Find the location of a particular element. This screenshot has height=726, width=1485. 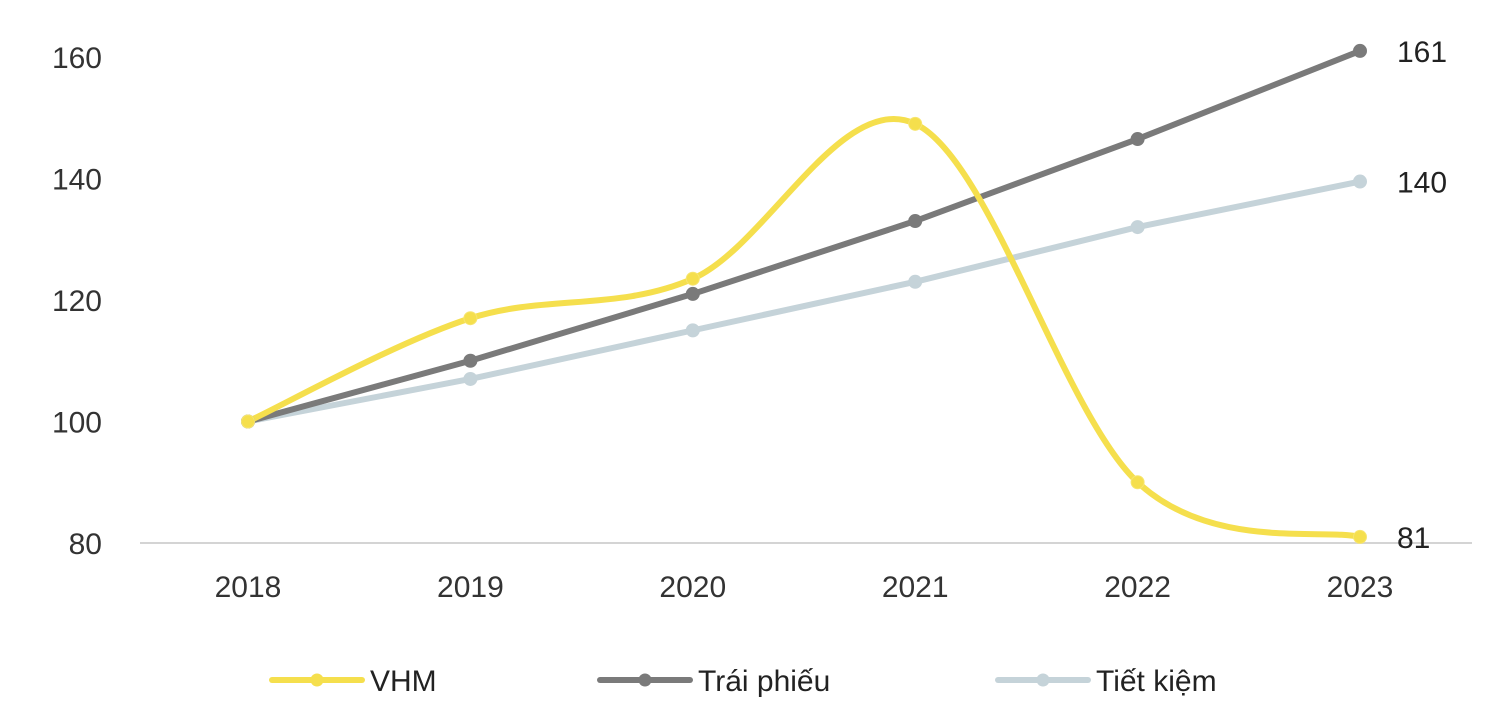

end-labels: 81 161 140 is located at coordinates (1422, 295).